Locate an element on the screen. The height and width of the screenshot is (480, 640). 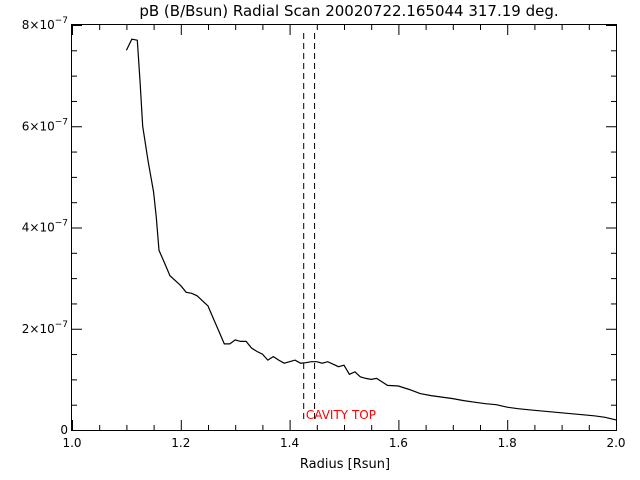
annotations: CAVITY TOP is located at coordinates (341, 415).